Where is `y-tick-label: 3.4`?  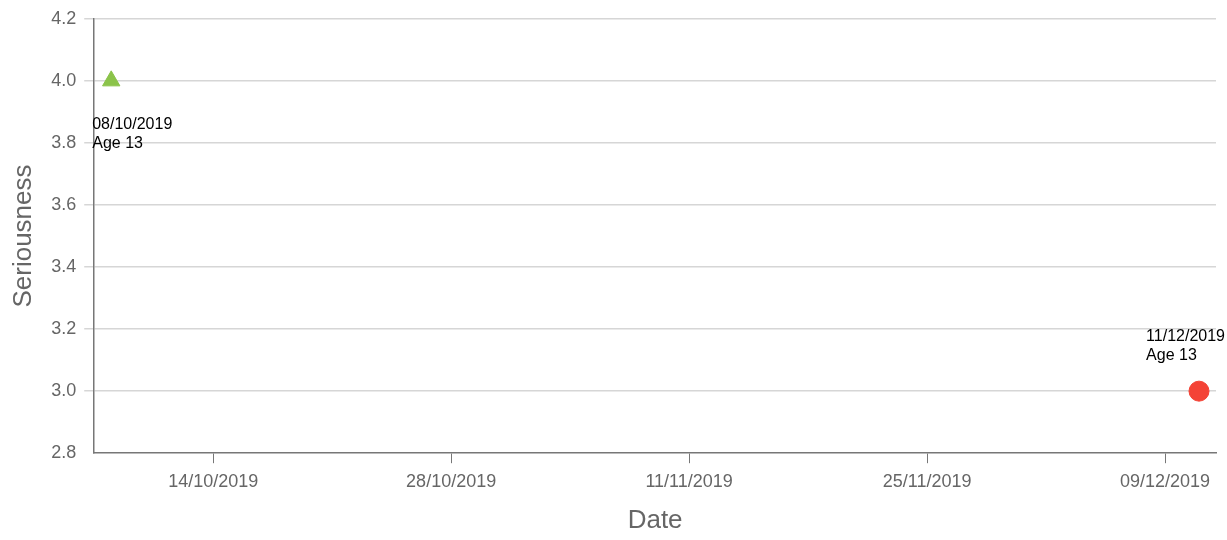
y-tick-label: 3.4 is located at coordinates (64, 266).